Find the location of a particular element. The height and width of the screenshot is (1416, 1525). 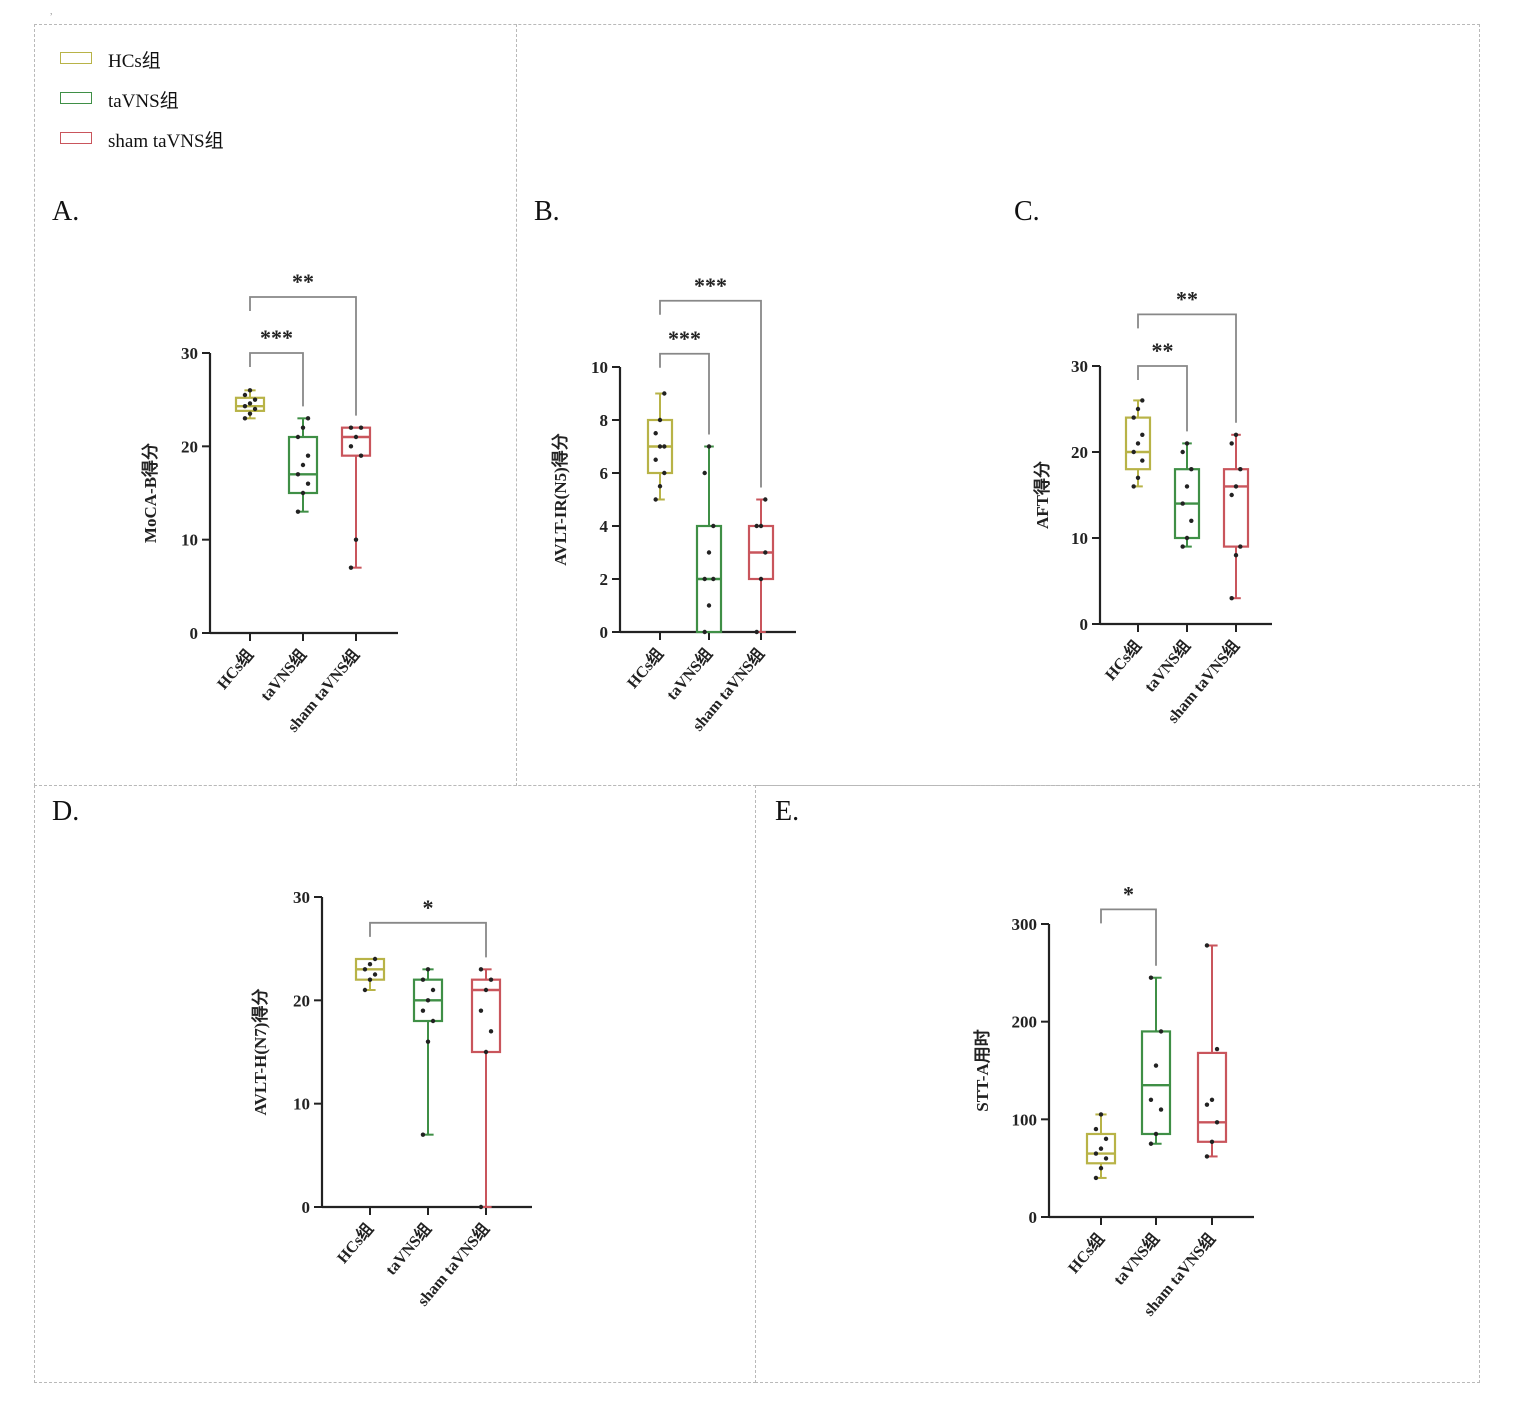

legend-label-sham: sham taVNS组 is located at coordinates (166, 141).